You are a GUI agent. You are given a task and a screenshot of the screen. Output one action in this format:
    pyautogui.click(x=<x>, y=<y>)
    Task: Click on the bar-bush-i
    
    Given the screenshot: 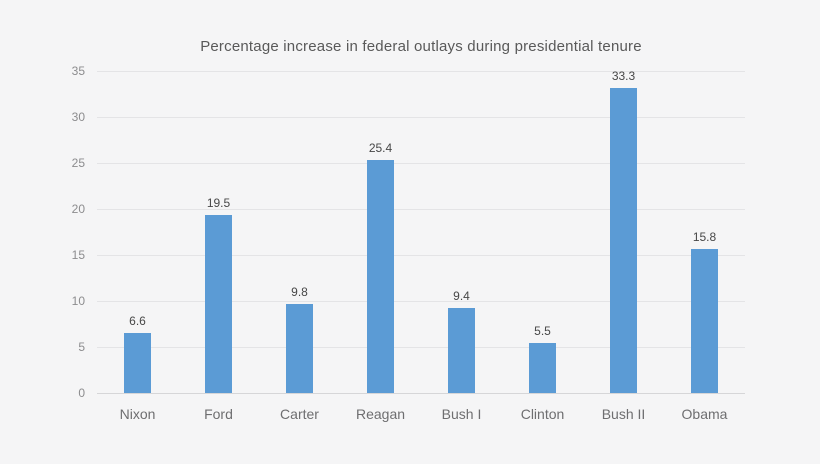 What is the action you would take?
    pyautogui.click(x=461, y=350)
    